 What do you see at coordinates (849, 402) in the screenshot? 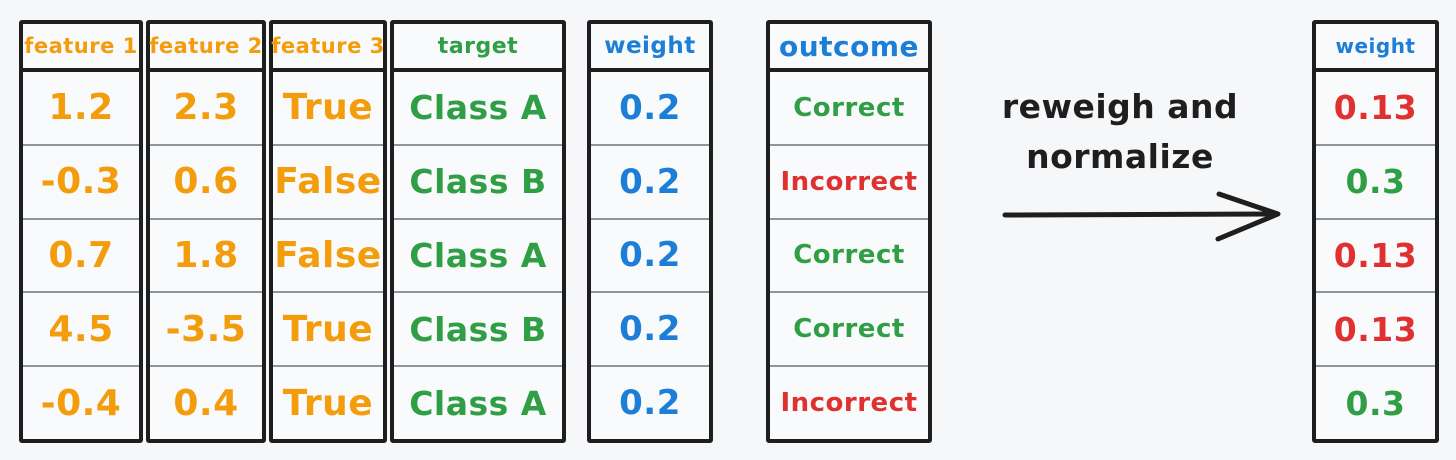
I see `outcome-cell-5: Incorrect` at bounding box center [849, 402].